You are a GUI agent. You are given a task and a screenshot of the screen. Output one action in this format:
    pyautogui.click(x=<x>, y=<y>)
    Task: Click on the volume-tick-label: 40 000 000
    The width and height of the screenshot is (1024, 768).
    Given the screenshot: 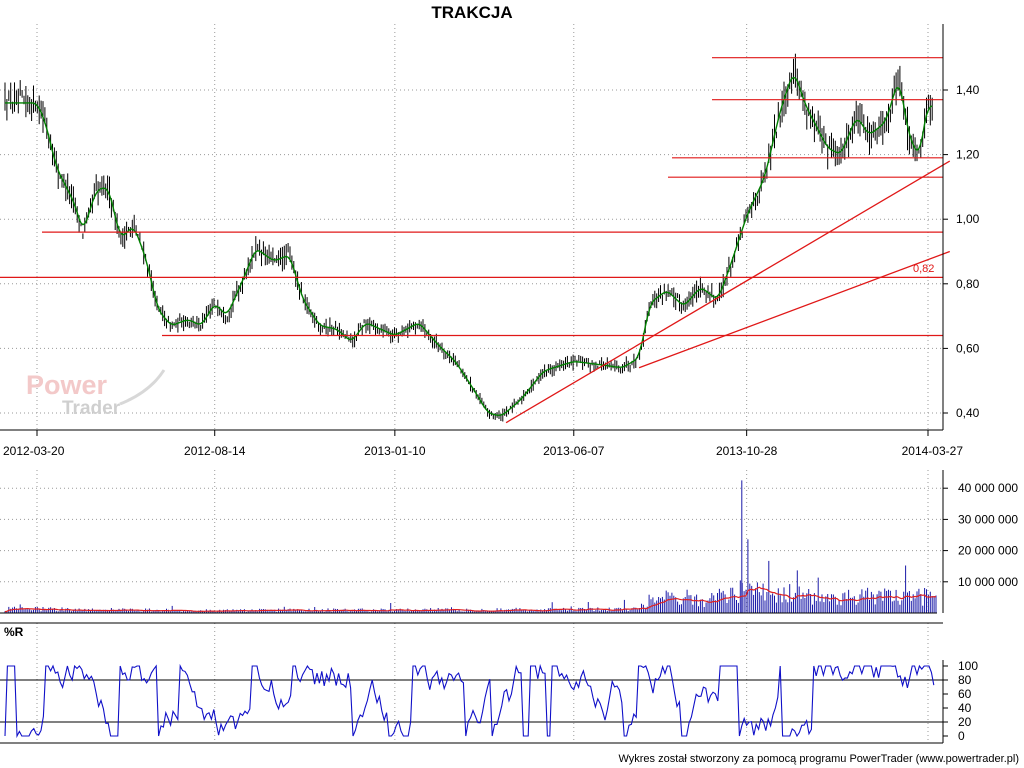 What is the action you would take?
    pyautogui.click(x=988, y=488)
    